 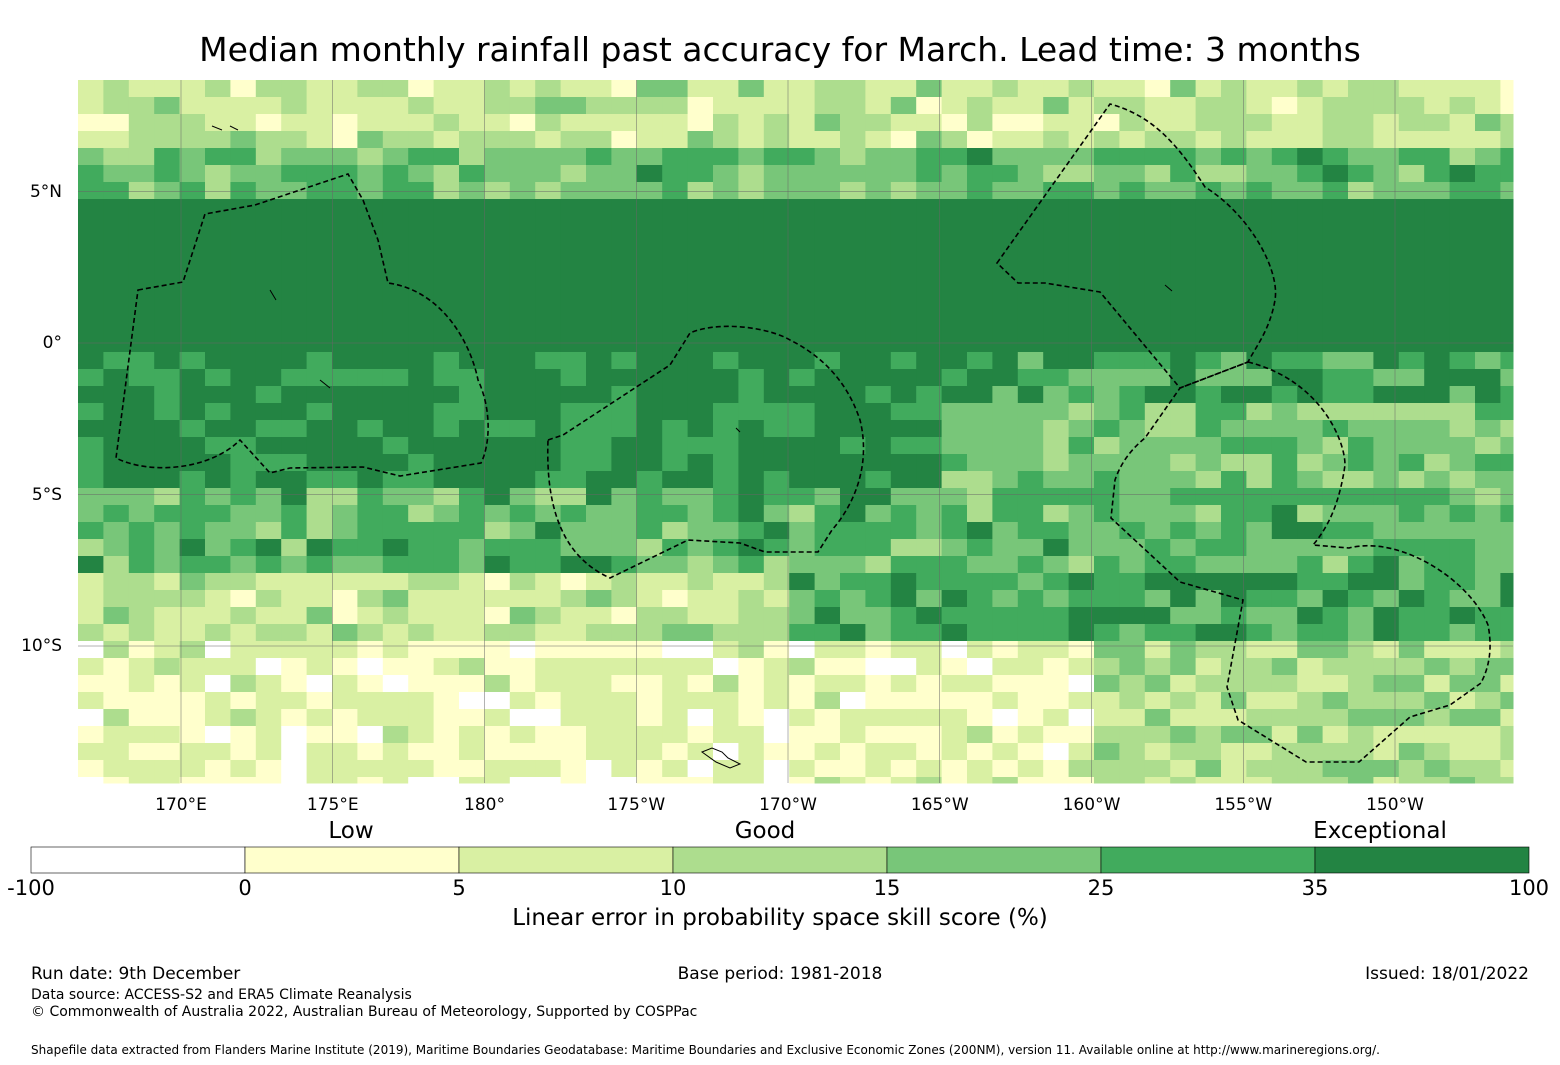 I want to click on longitude-label: 170°W, so click(x=788, y=805).